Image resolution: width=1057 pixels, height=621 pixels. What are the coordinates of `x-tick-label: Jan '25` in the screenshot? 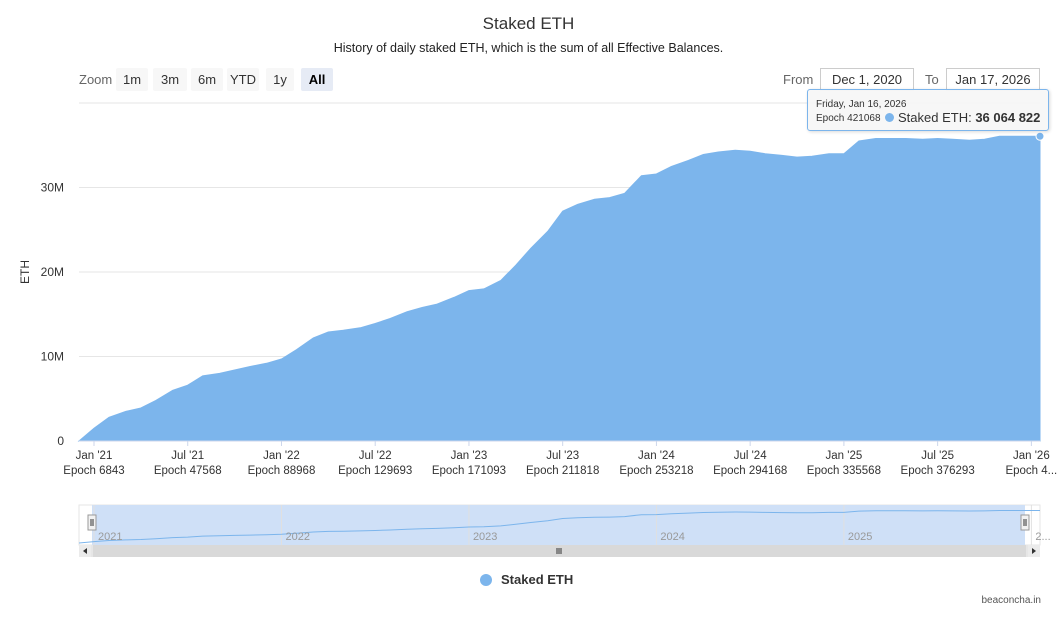 It's located at (844, 456).